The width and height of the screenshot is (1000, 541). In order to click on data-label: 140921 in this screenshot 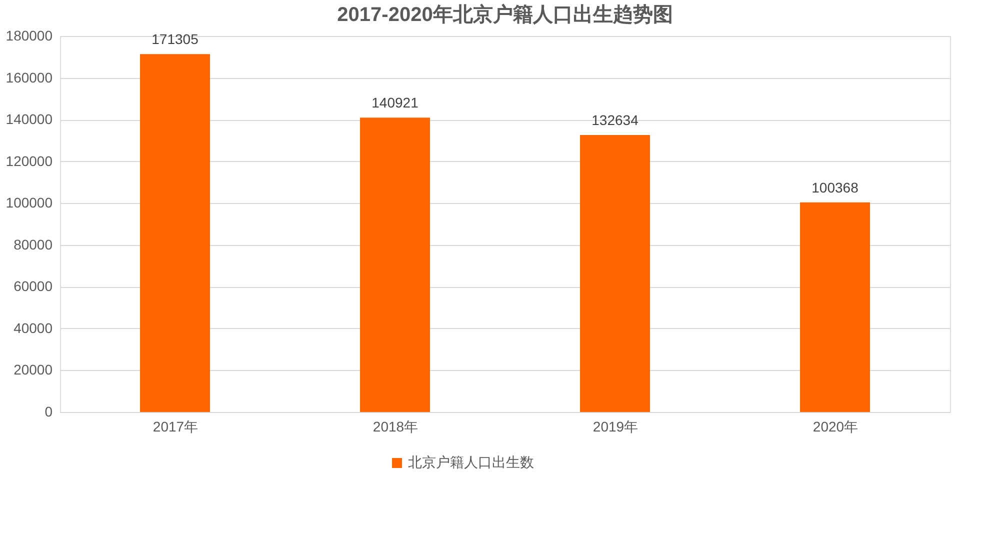, I will do `click(395, 102)`.